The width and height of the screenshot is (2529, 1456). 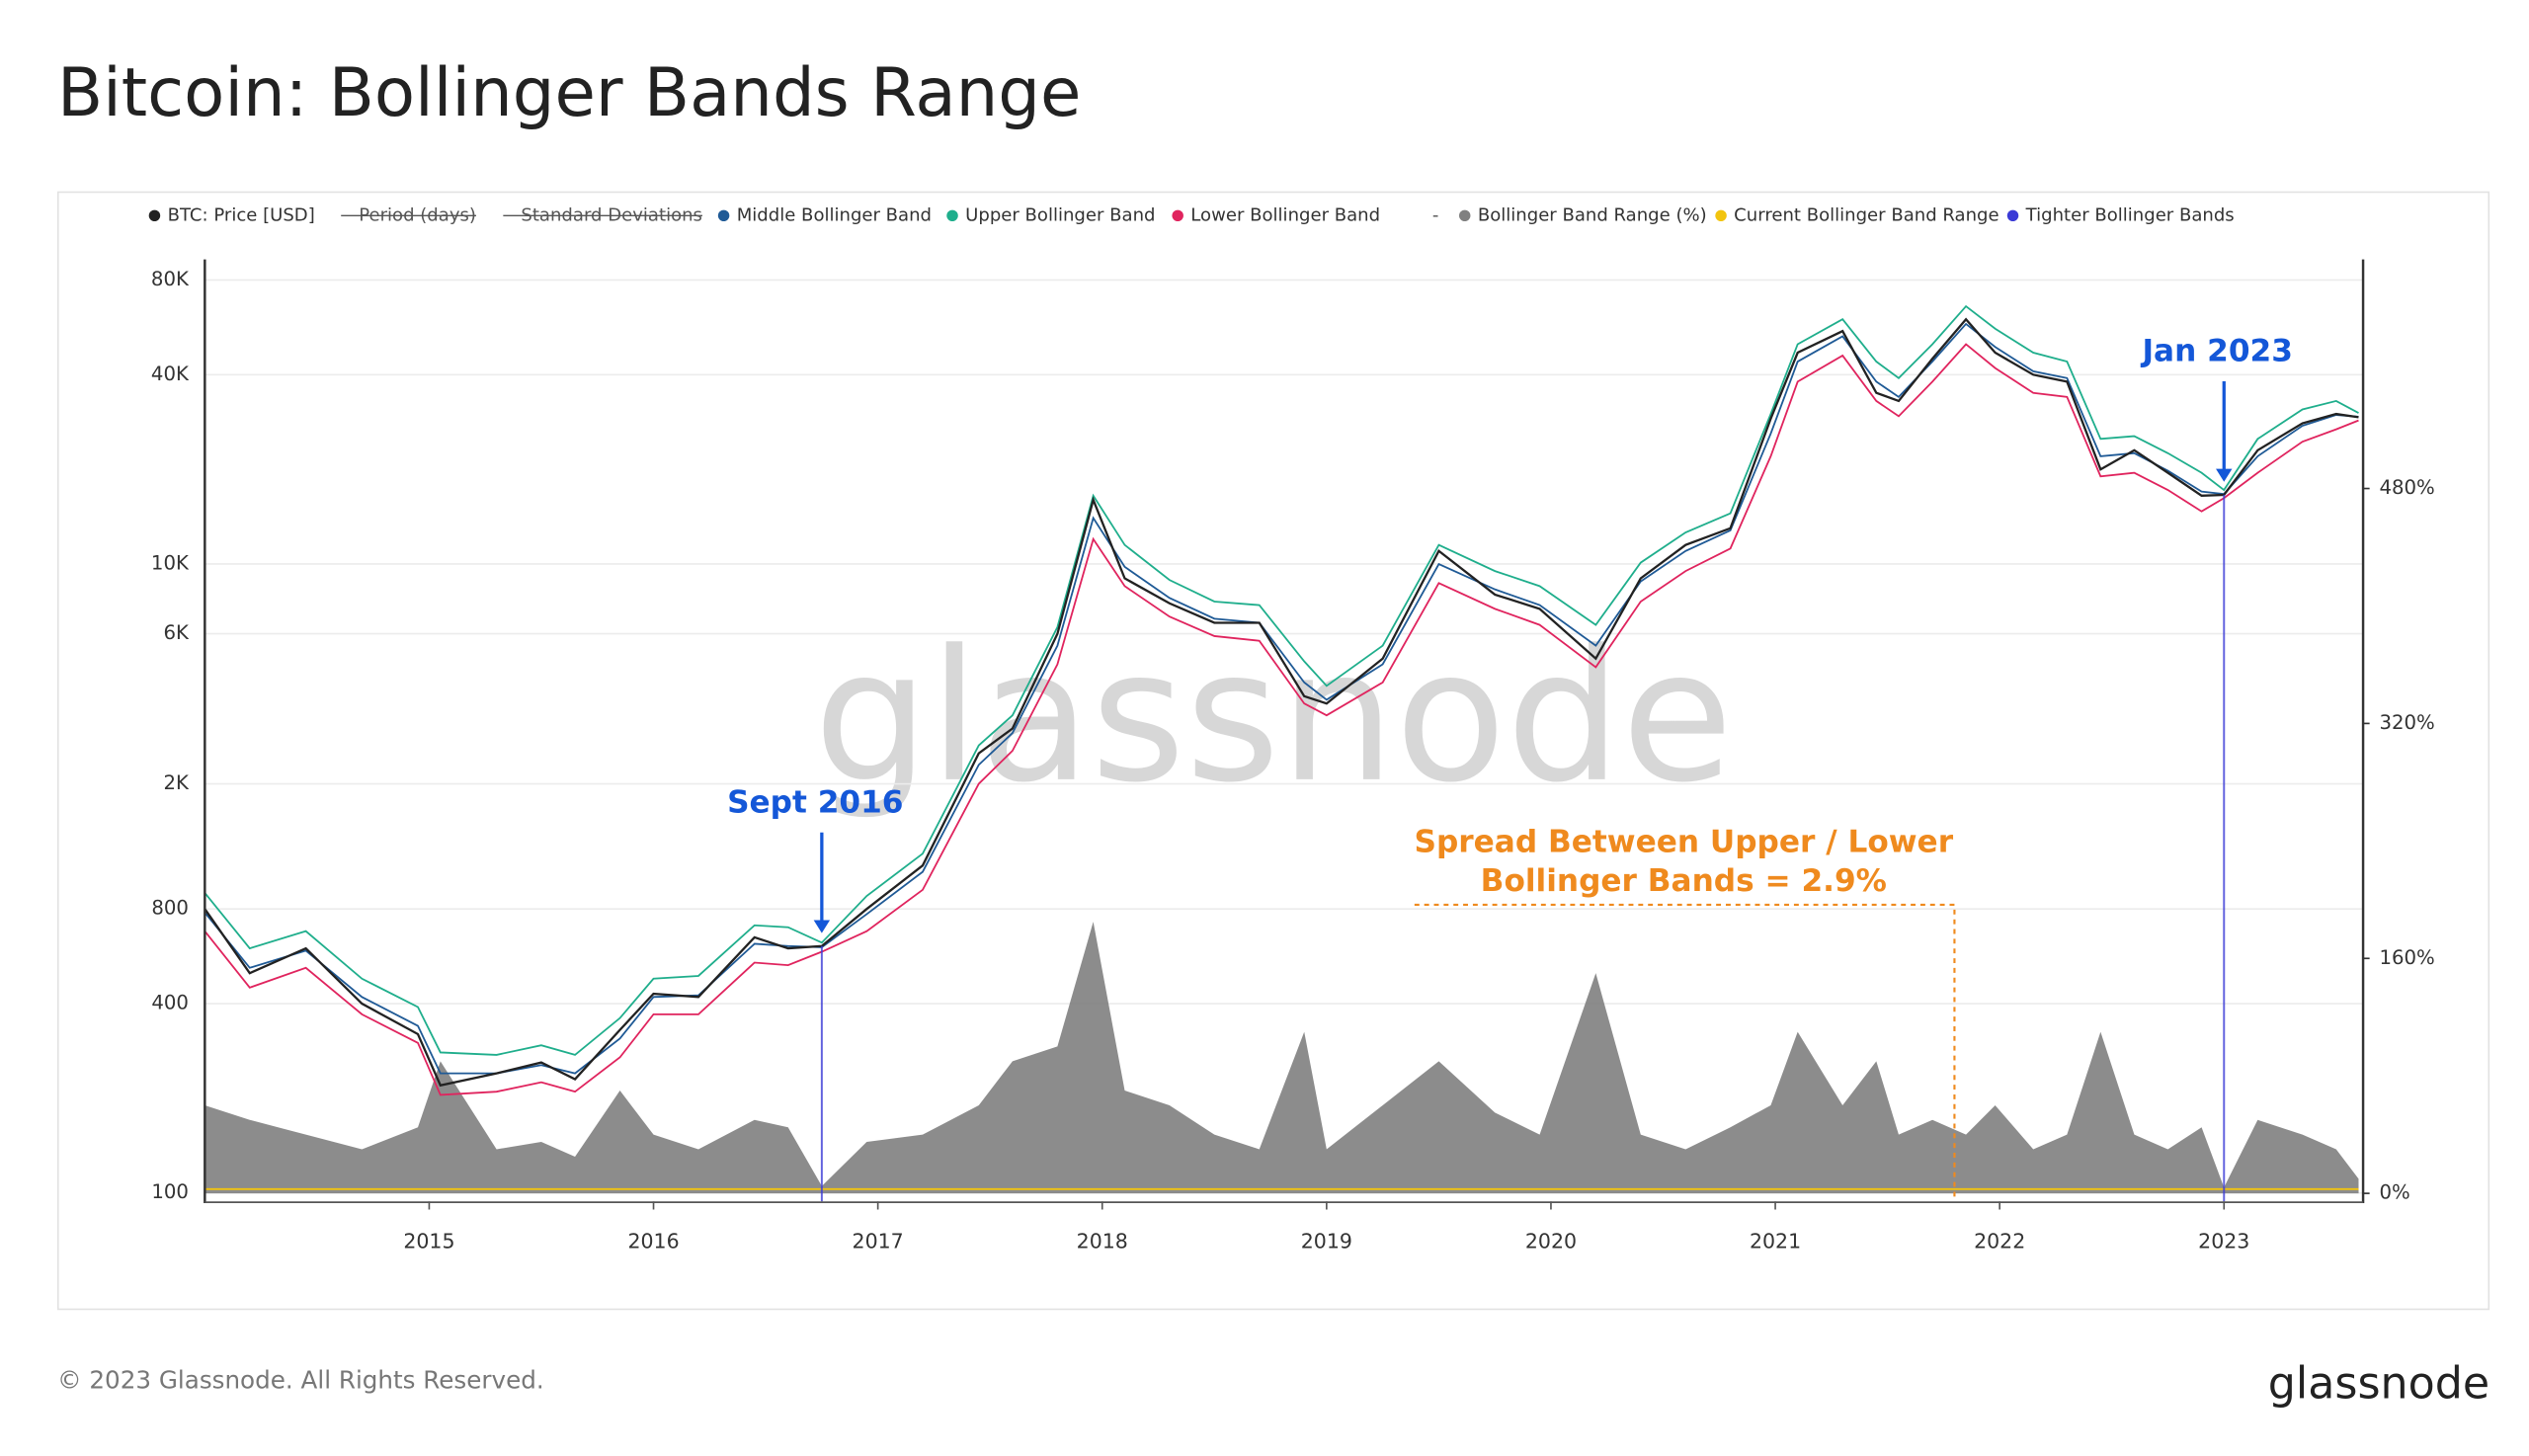 What do you see at coordinates (1326, 1241) in the screenshot?
I see `x-tick-label: 2019` at bounding box center [1326, 1241].